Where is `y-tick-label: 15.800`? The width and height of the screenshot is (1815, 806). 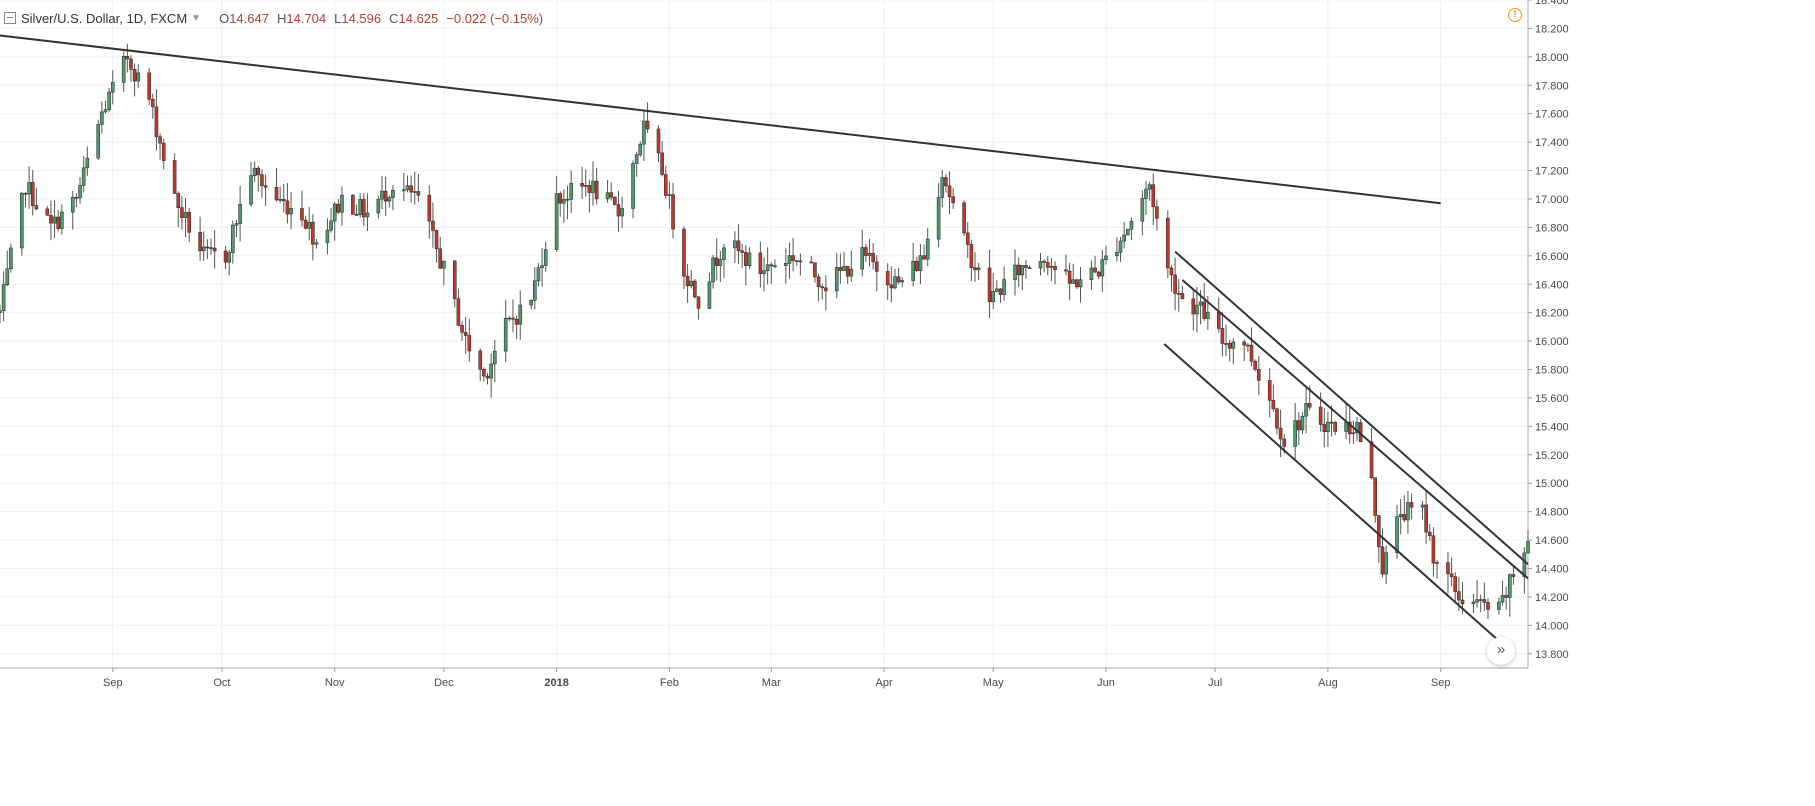 y-tick-label: 15.800 is located at coordinates (1552, 371).